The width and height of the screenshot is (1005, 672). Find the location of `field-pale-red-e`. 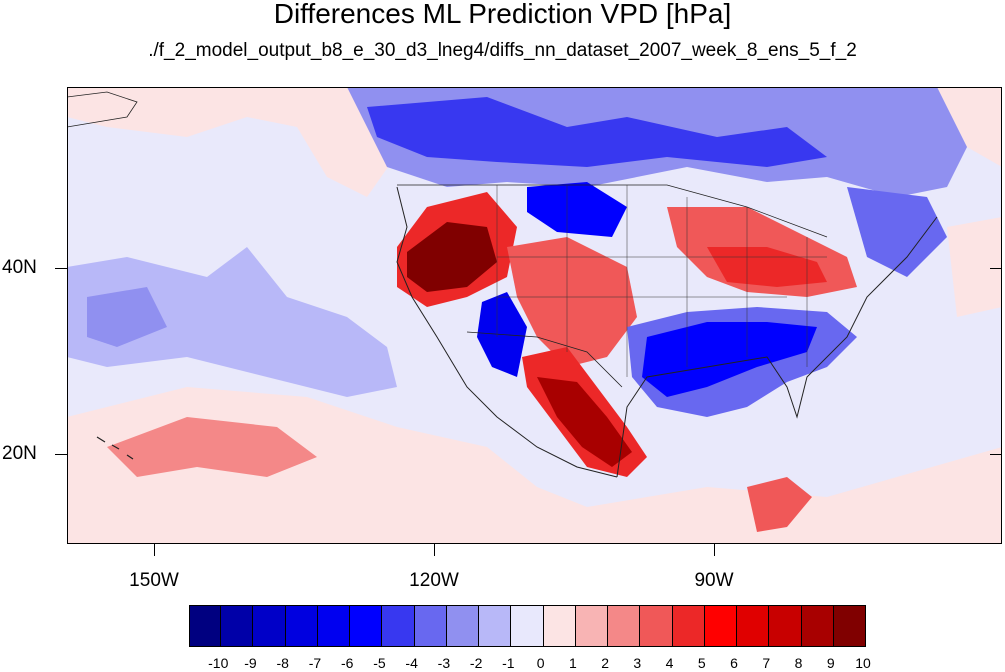

field-pale-red-e is located at coordinates (974, 267).